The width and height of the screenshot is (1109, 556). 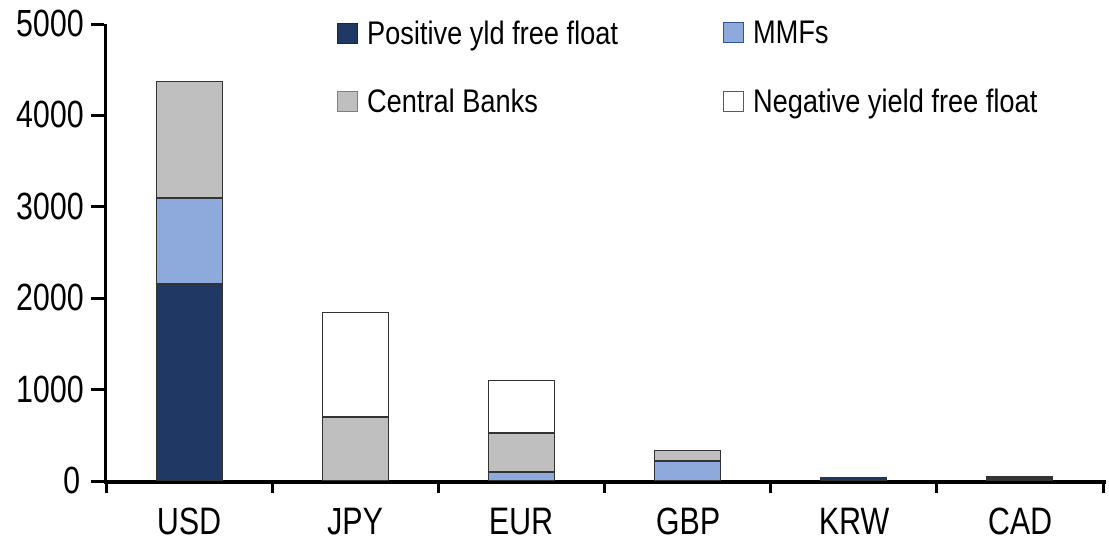 What do you see at coordinates (733, 32) in the screenshot?
I see `legend-swatch-mmfs` at bounding box center [733, 32].